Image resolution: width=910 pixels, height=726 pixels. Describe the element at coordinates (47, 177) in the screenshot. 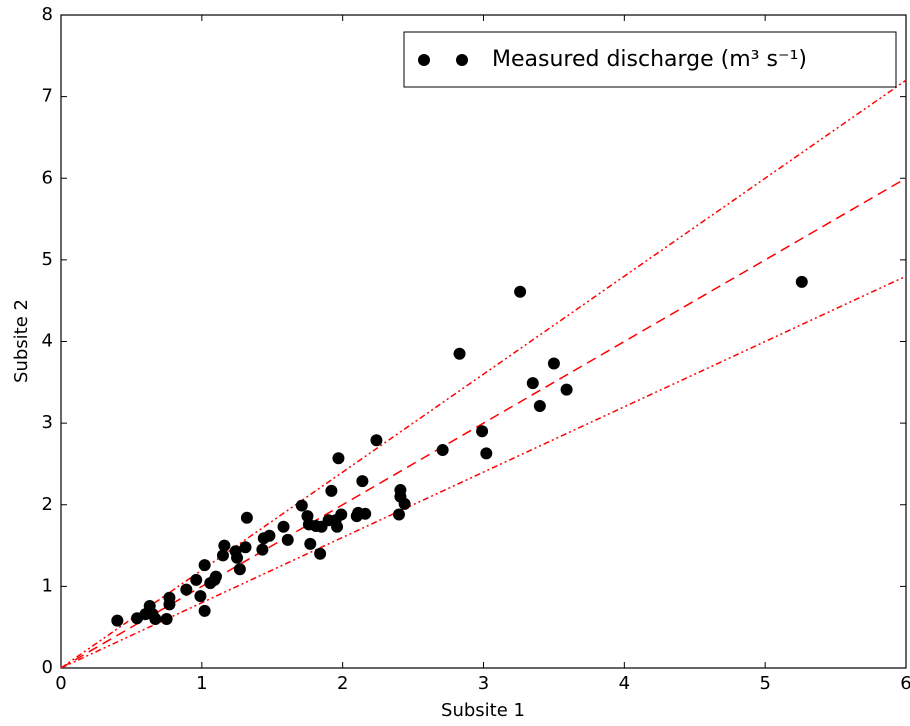

I see `y-tick-label: 6` at that location.